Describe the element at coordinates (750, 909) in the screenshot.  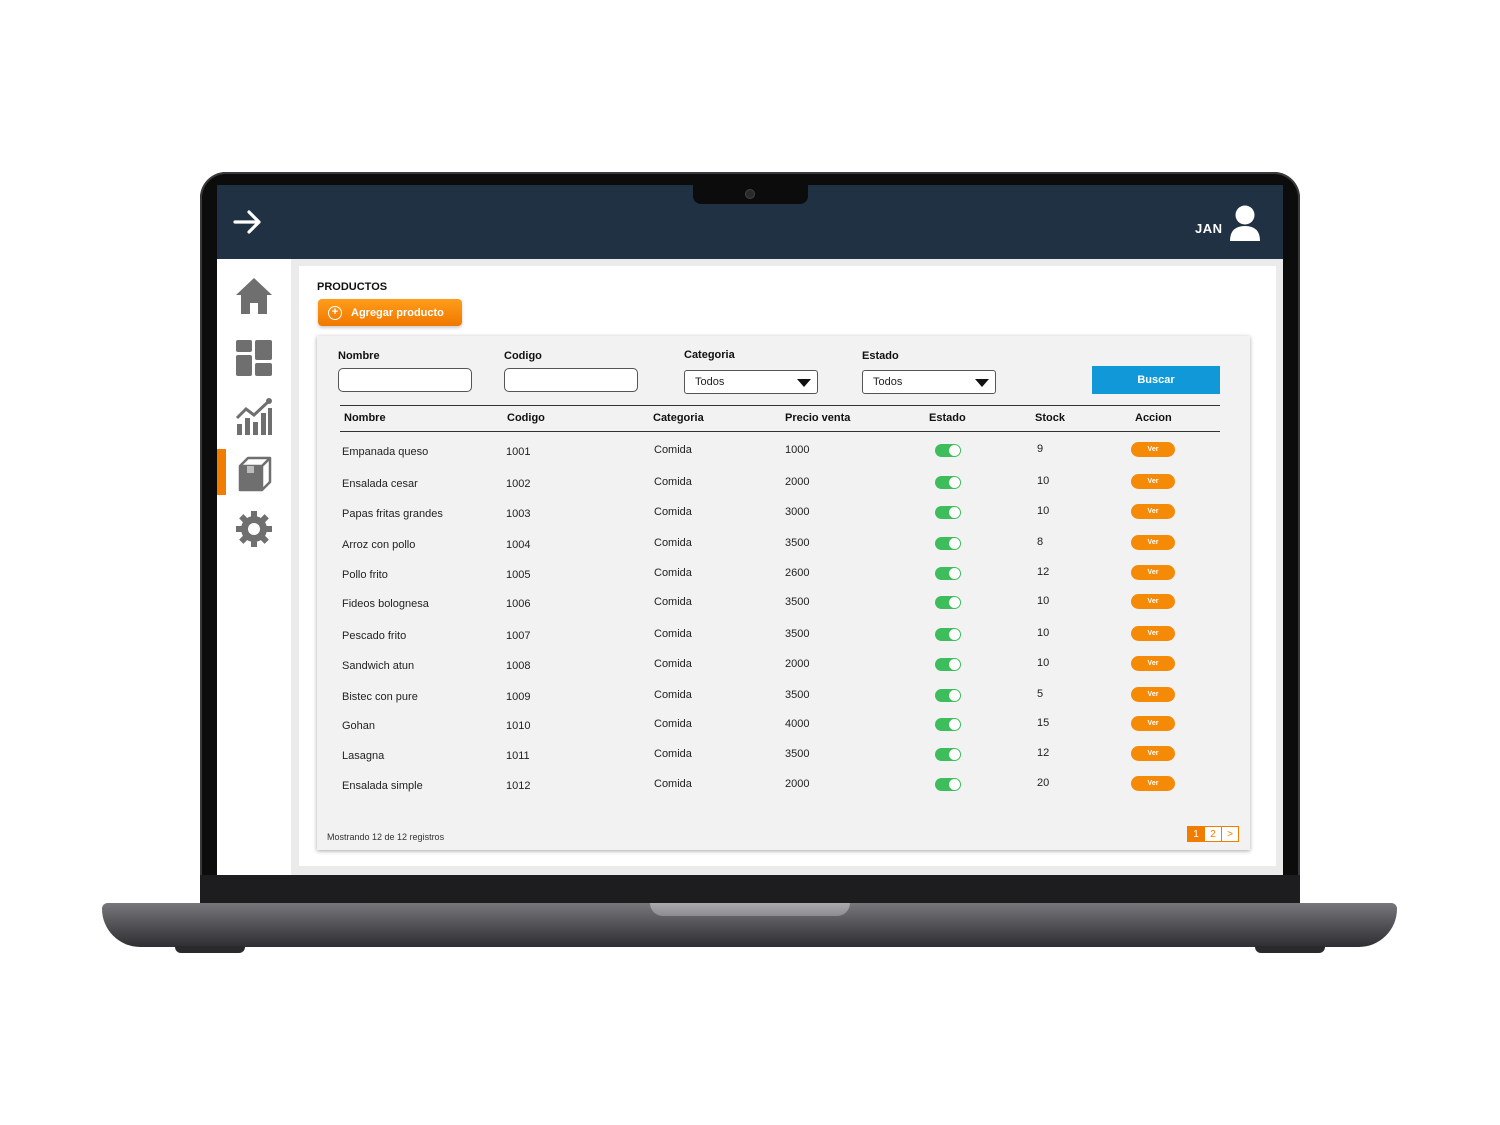
I see `laptop-thumb-notch` at that location.